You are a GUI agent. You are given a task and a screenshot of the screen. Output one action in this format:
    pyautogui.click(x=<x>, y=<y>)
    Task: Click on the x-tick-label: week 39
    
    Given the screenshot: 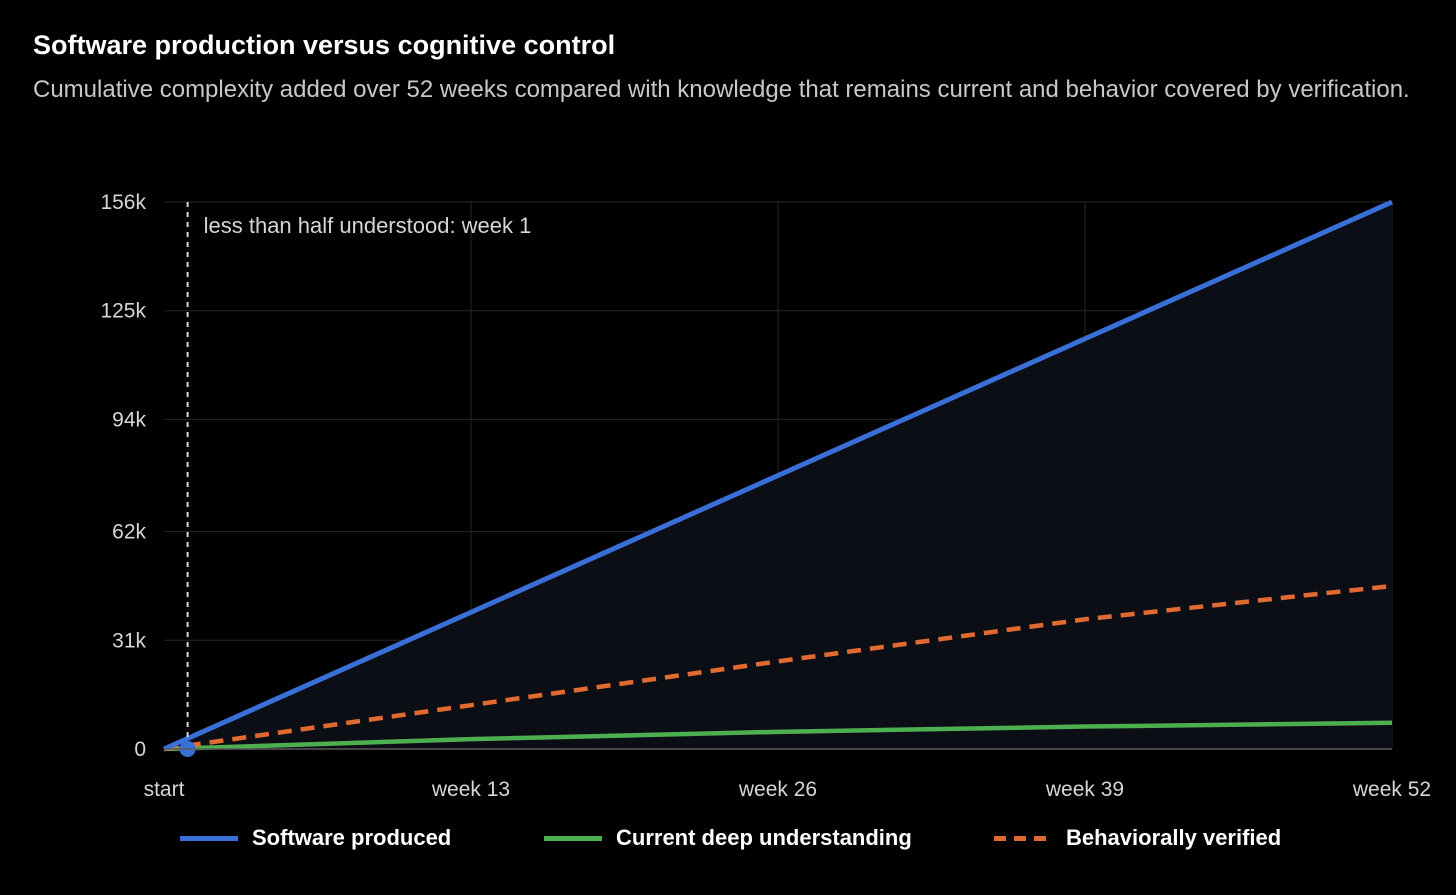 What is the action you would take?
    pyautogui.click(x=1084, y=789)
    